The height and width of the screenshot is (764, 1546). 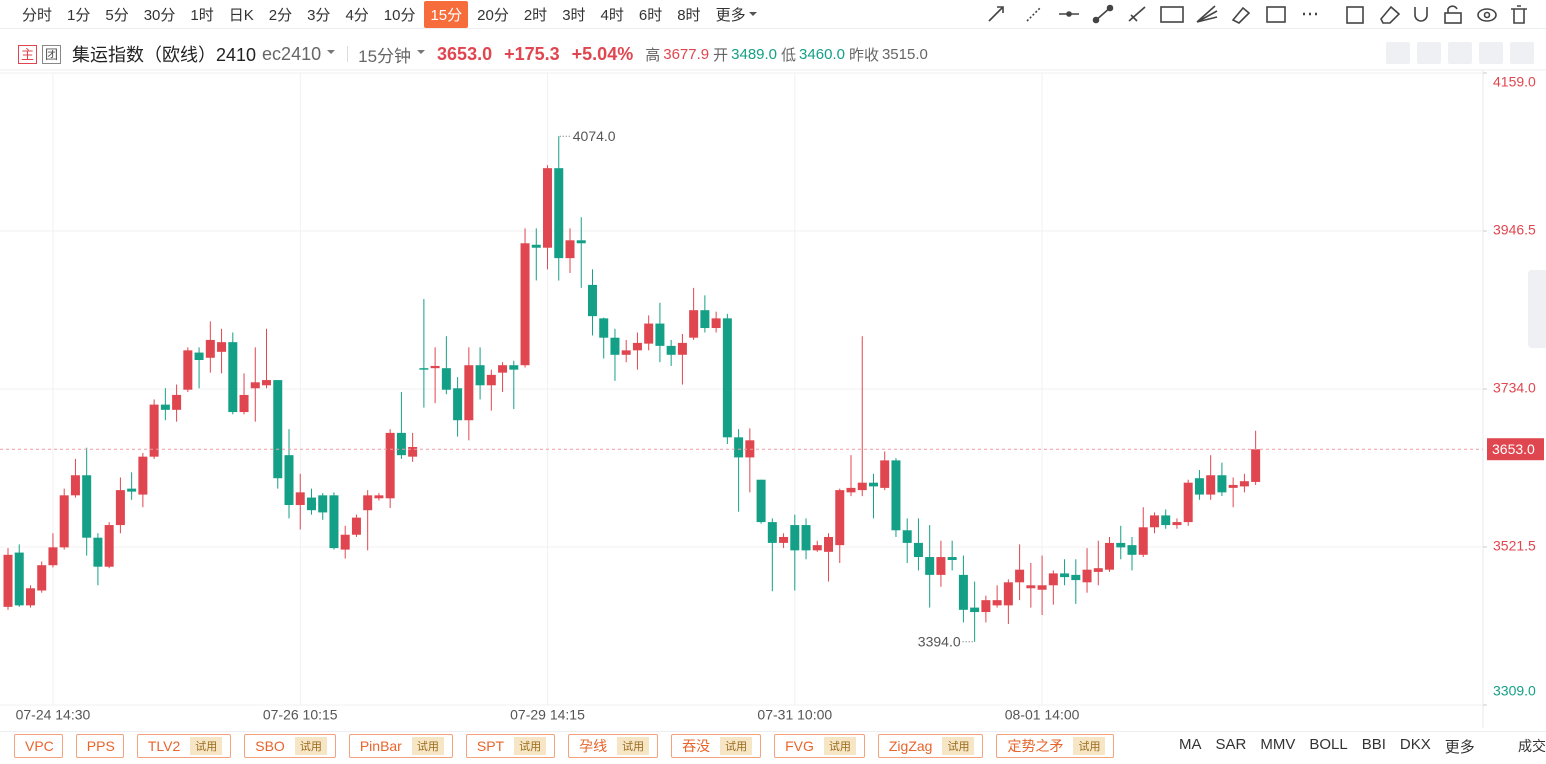 I want to click on tool-fib, so click(x=1172, y=14).